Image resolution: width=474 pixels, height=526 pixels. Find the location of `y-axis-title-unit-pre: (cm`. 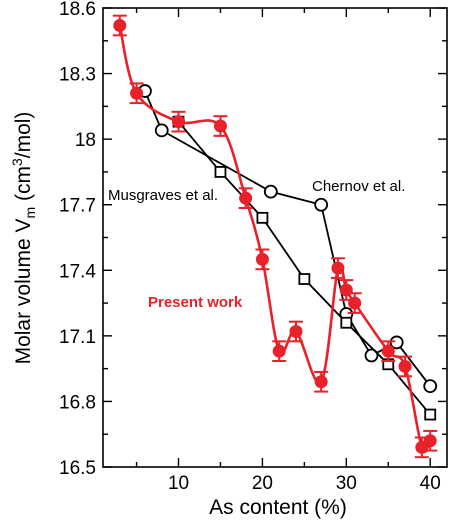

y-axis-title-unit-pre: (cm is located at coordinates (23, 186).